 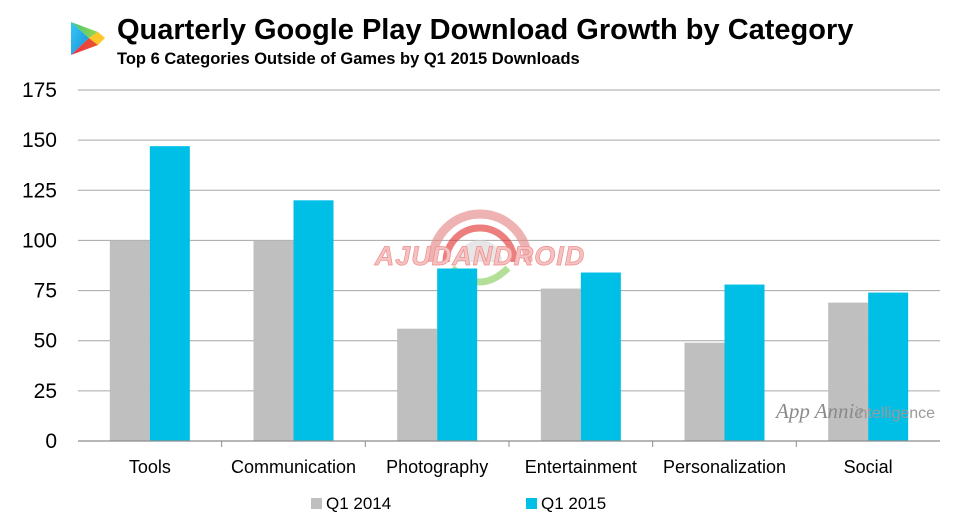 I want to click on app-annie-attribution: App Annie intelligence, so click(x=854, y=411).